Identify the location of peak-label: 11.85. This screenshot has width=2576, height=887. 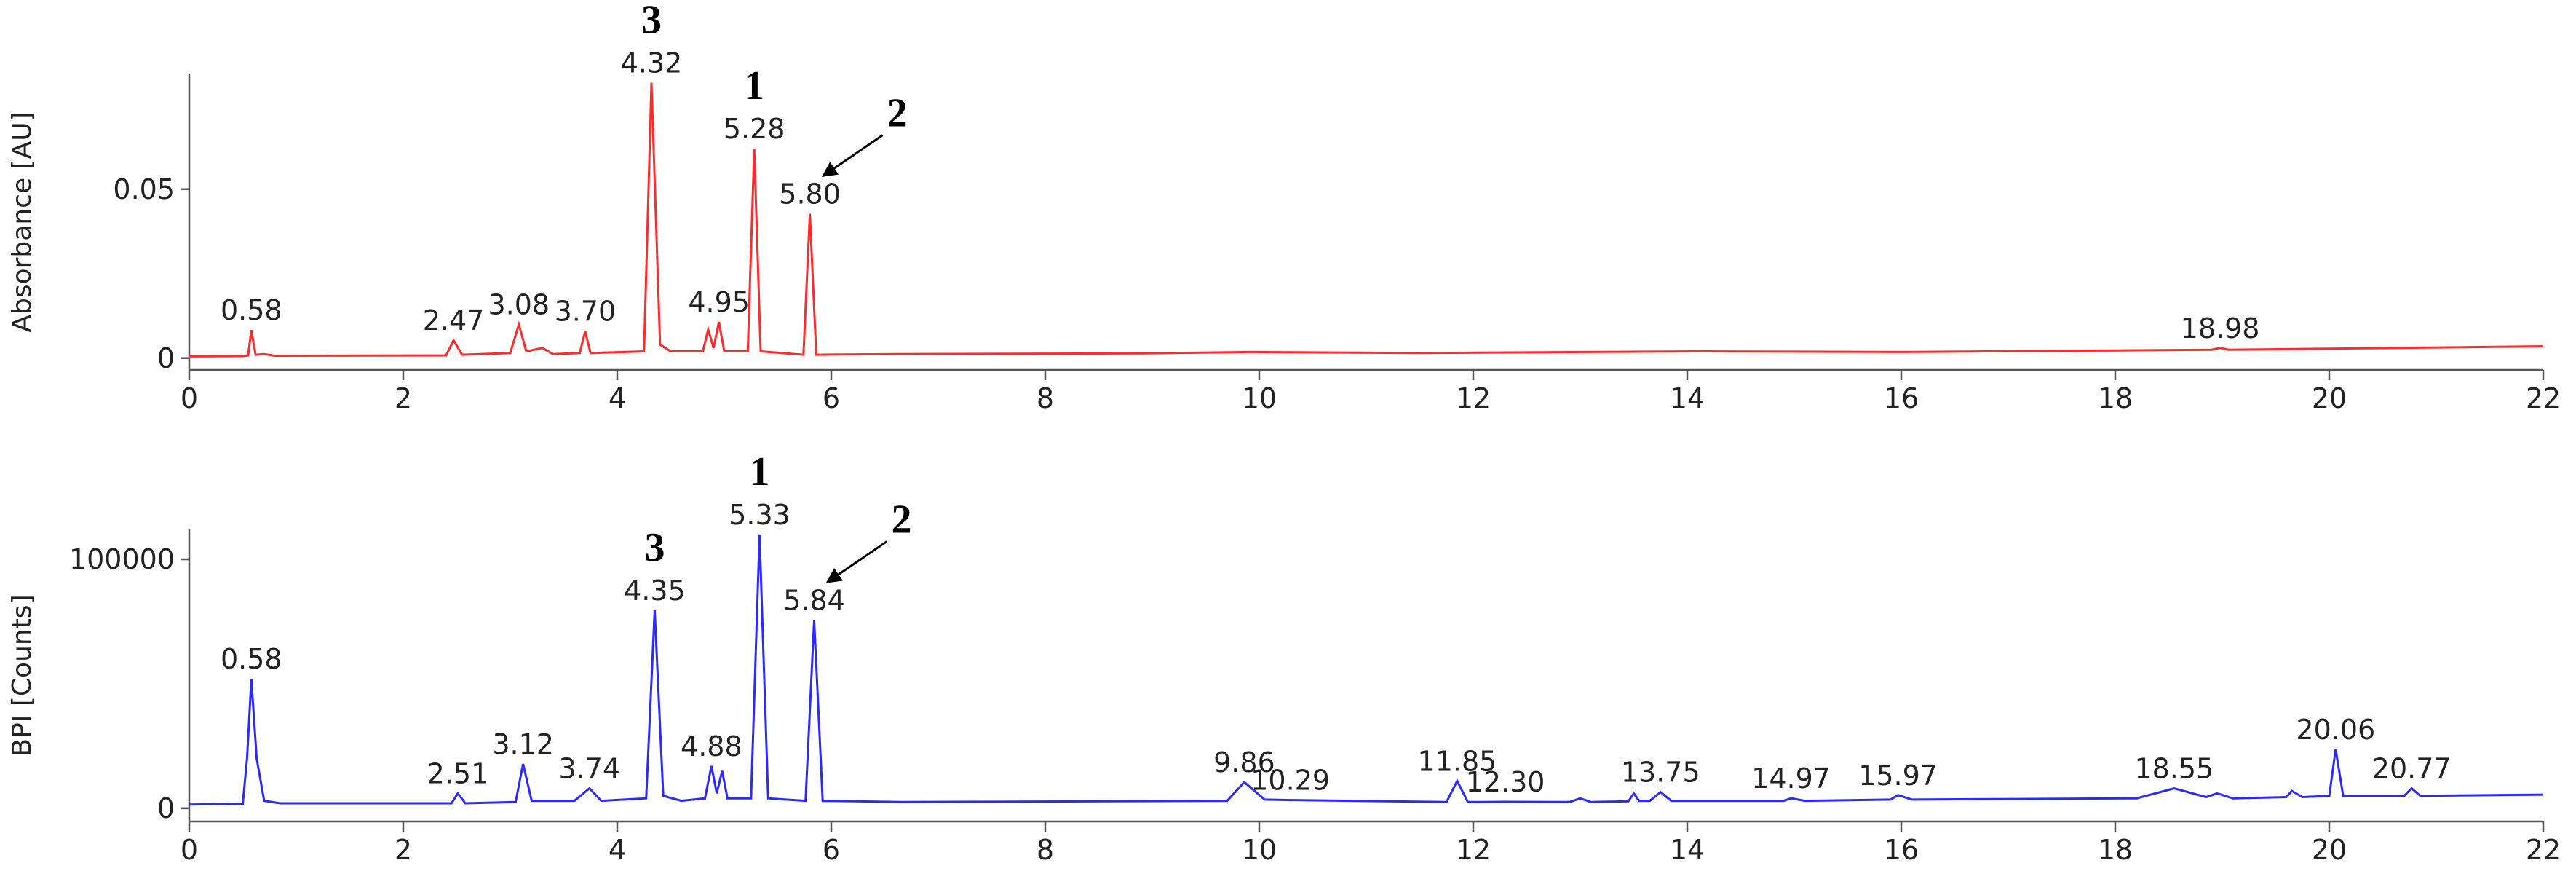
(1457, 761).